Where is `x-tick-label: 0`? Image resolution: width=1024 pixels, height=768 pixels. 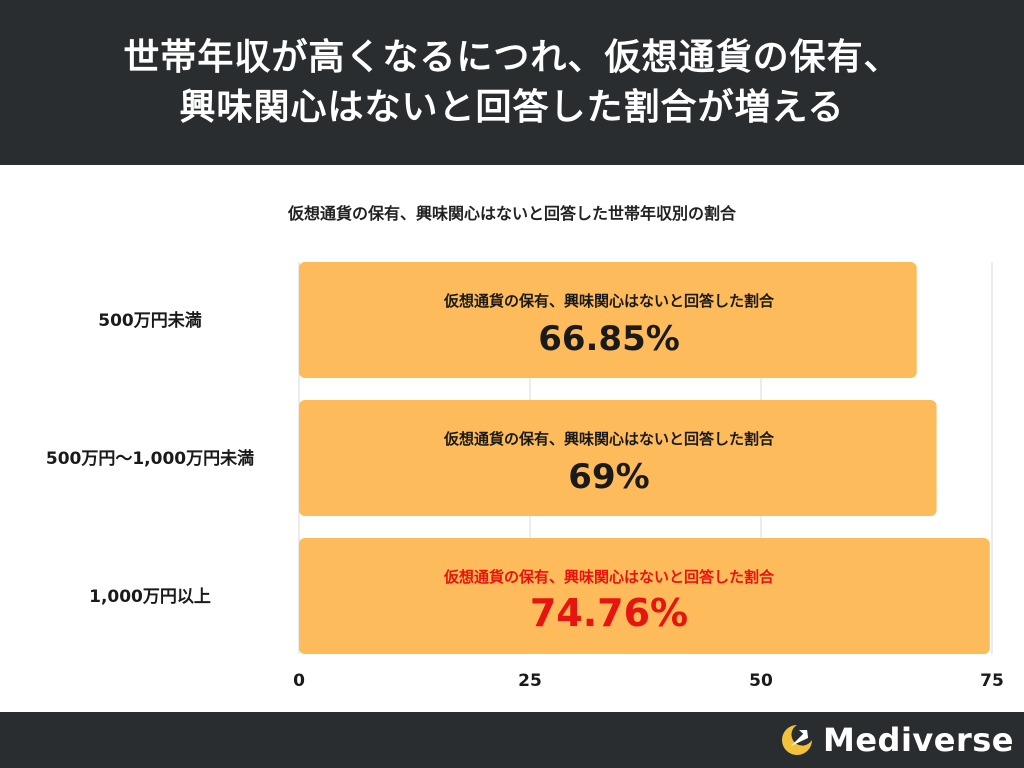
x-tick-label: 0 is located at coordinates (299, 681).